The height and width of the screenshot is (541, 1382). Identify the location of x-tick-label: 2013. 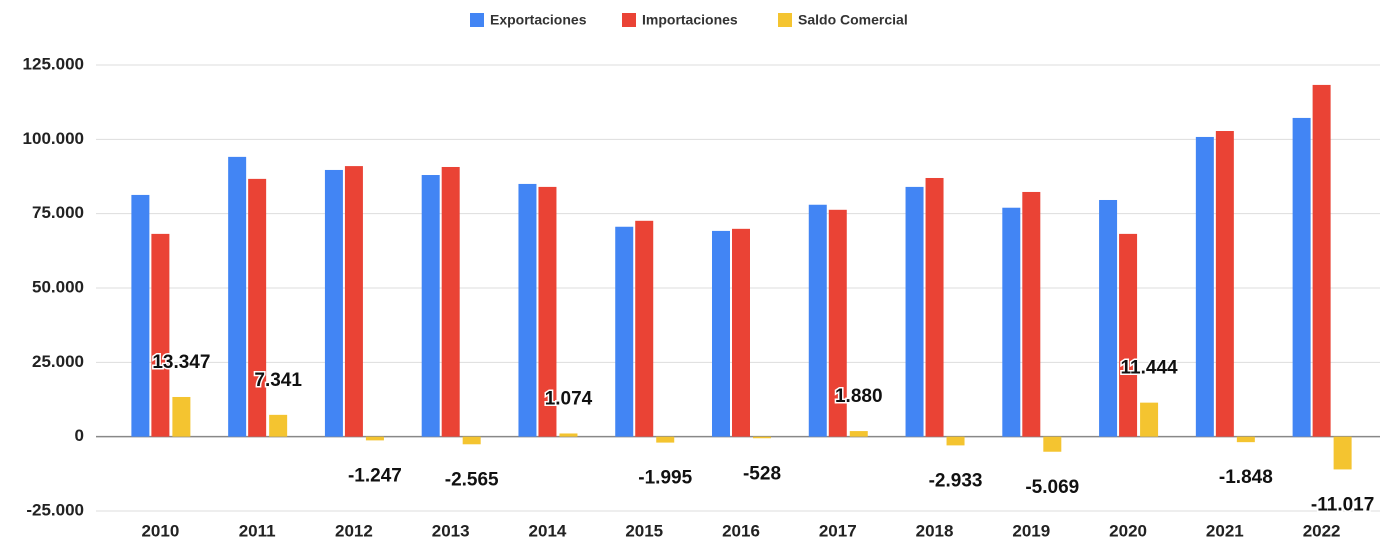
(451, 530).